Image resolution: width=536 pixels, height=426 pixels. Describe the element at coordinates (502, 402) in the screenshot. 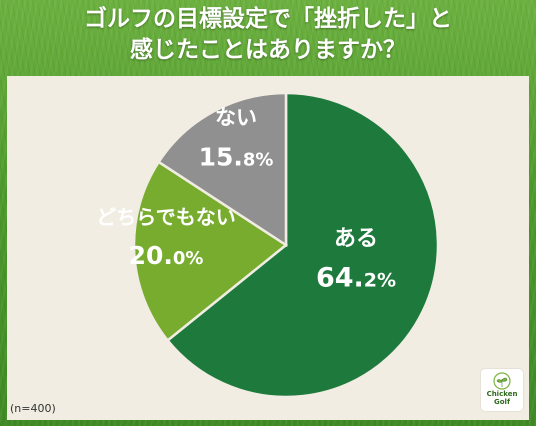

I see `logo-text-2: Golf` at that location.